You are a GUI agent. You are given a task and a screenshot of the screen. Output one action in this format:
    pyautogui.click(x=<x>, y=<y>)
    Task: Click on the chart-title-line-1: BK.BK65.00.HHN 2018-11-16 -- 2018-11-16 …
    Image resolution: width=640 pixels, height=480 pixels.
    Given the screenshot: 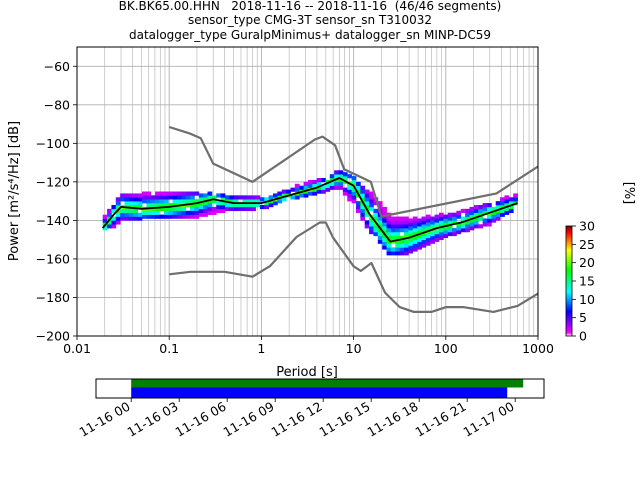 What is the action you would take?
    pyautogui.click(x=310, y=6)
    